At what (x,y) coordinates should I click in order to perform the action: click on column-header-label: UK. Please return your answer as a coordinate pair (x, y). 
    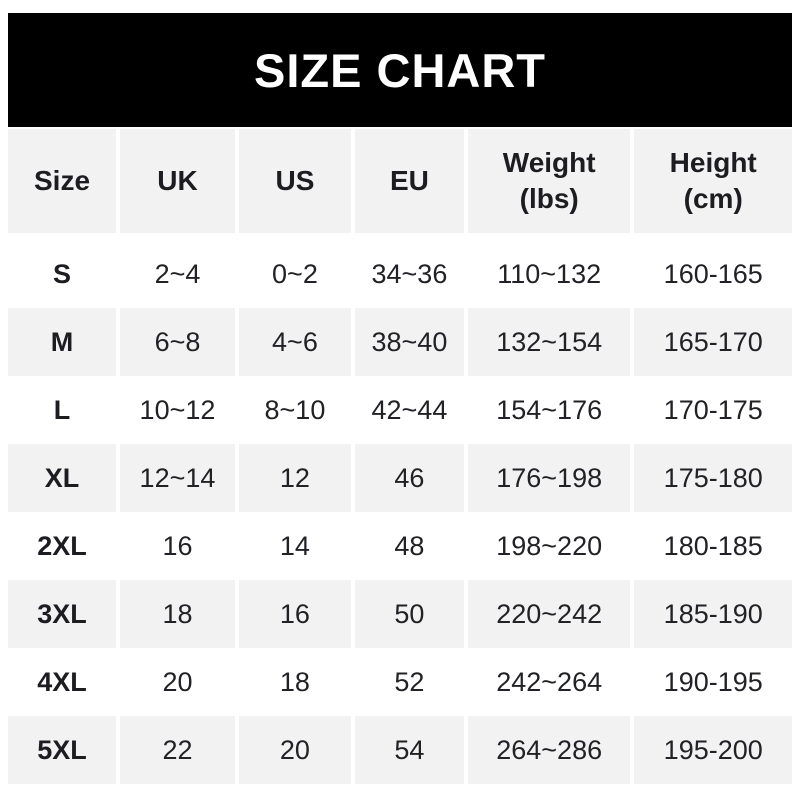
    Looking at the image, I should click on (177, 180).